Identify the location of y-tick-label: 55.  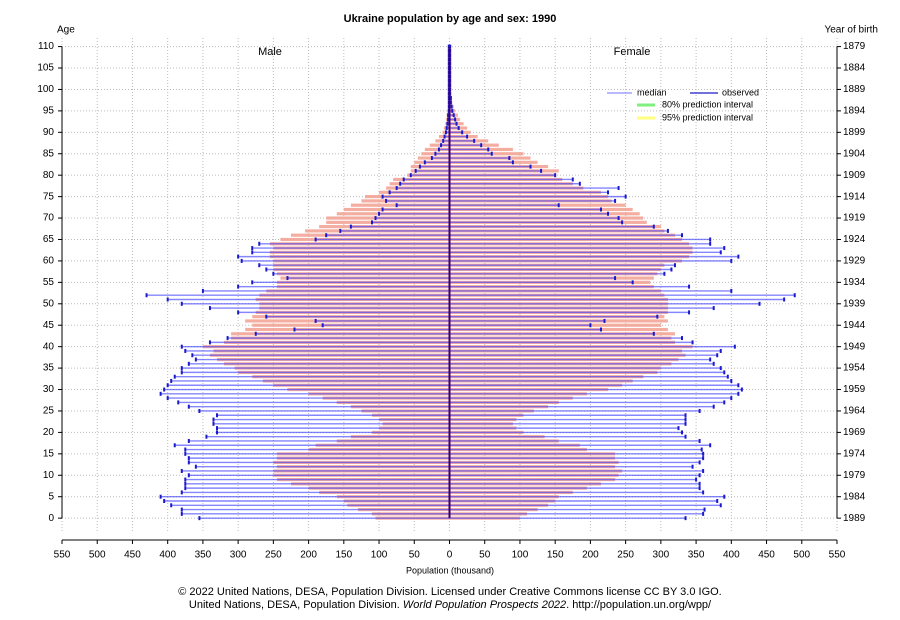
(49, 282).